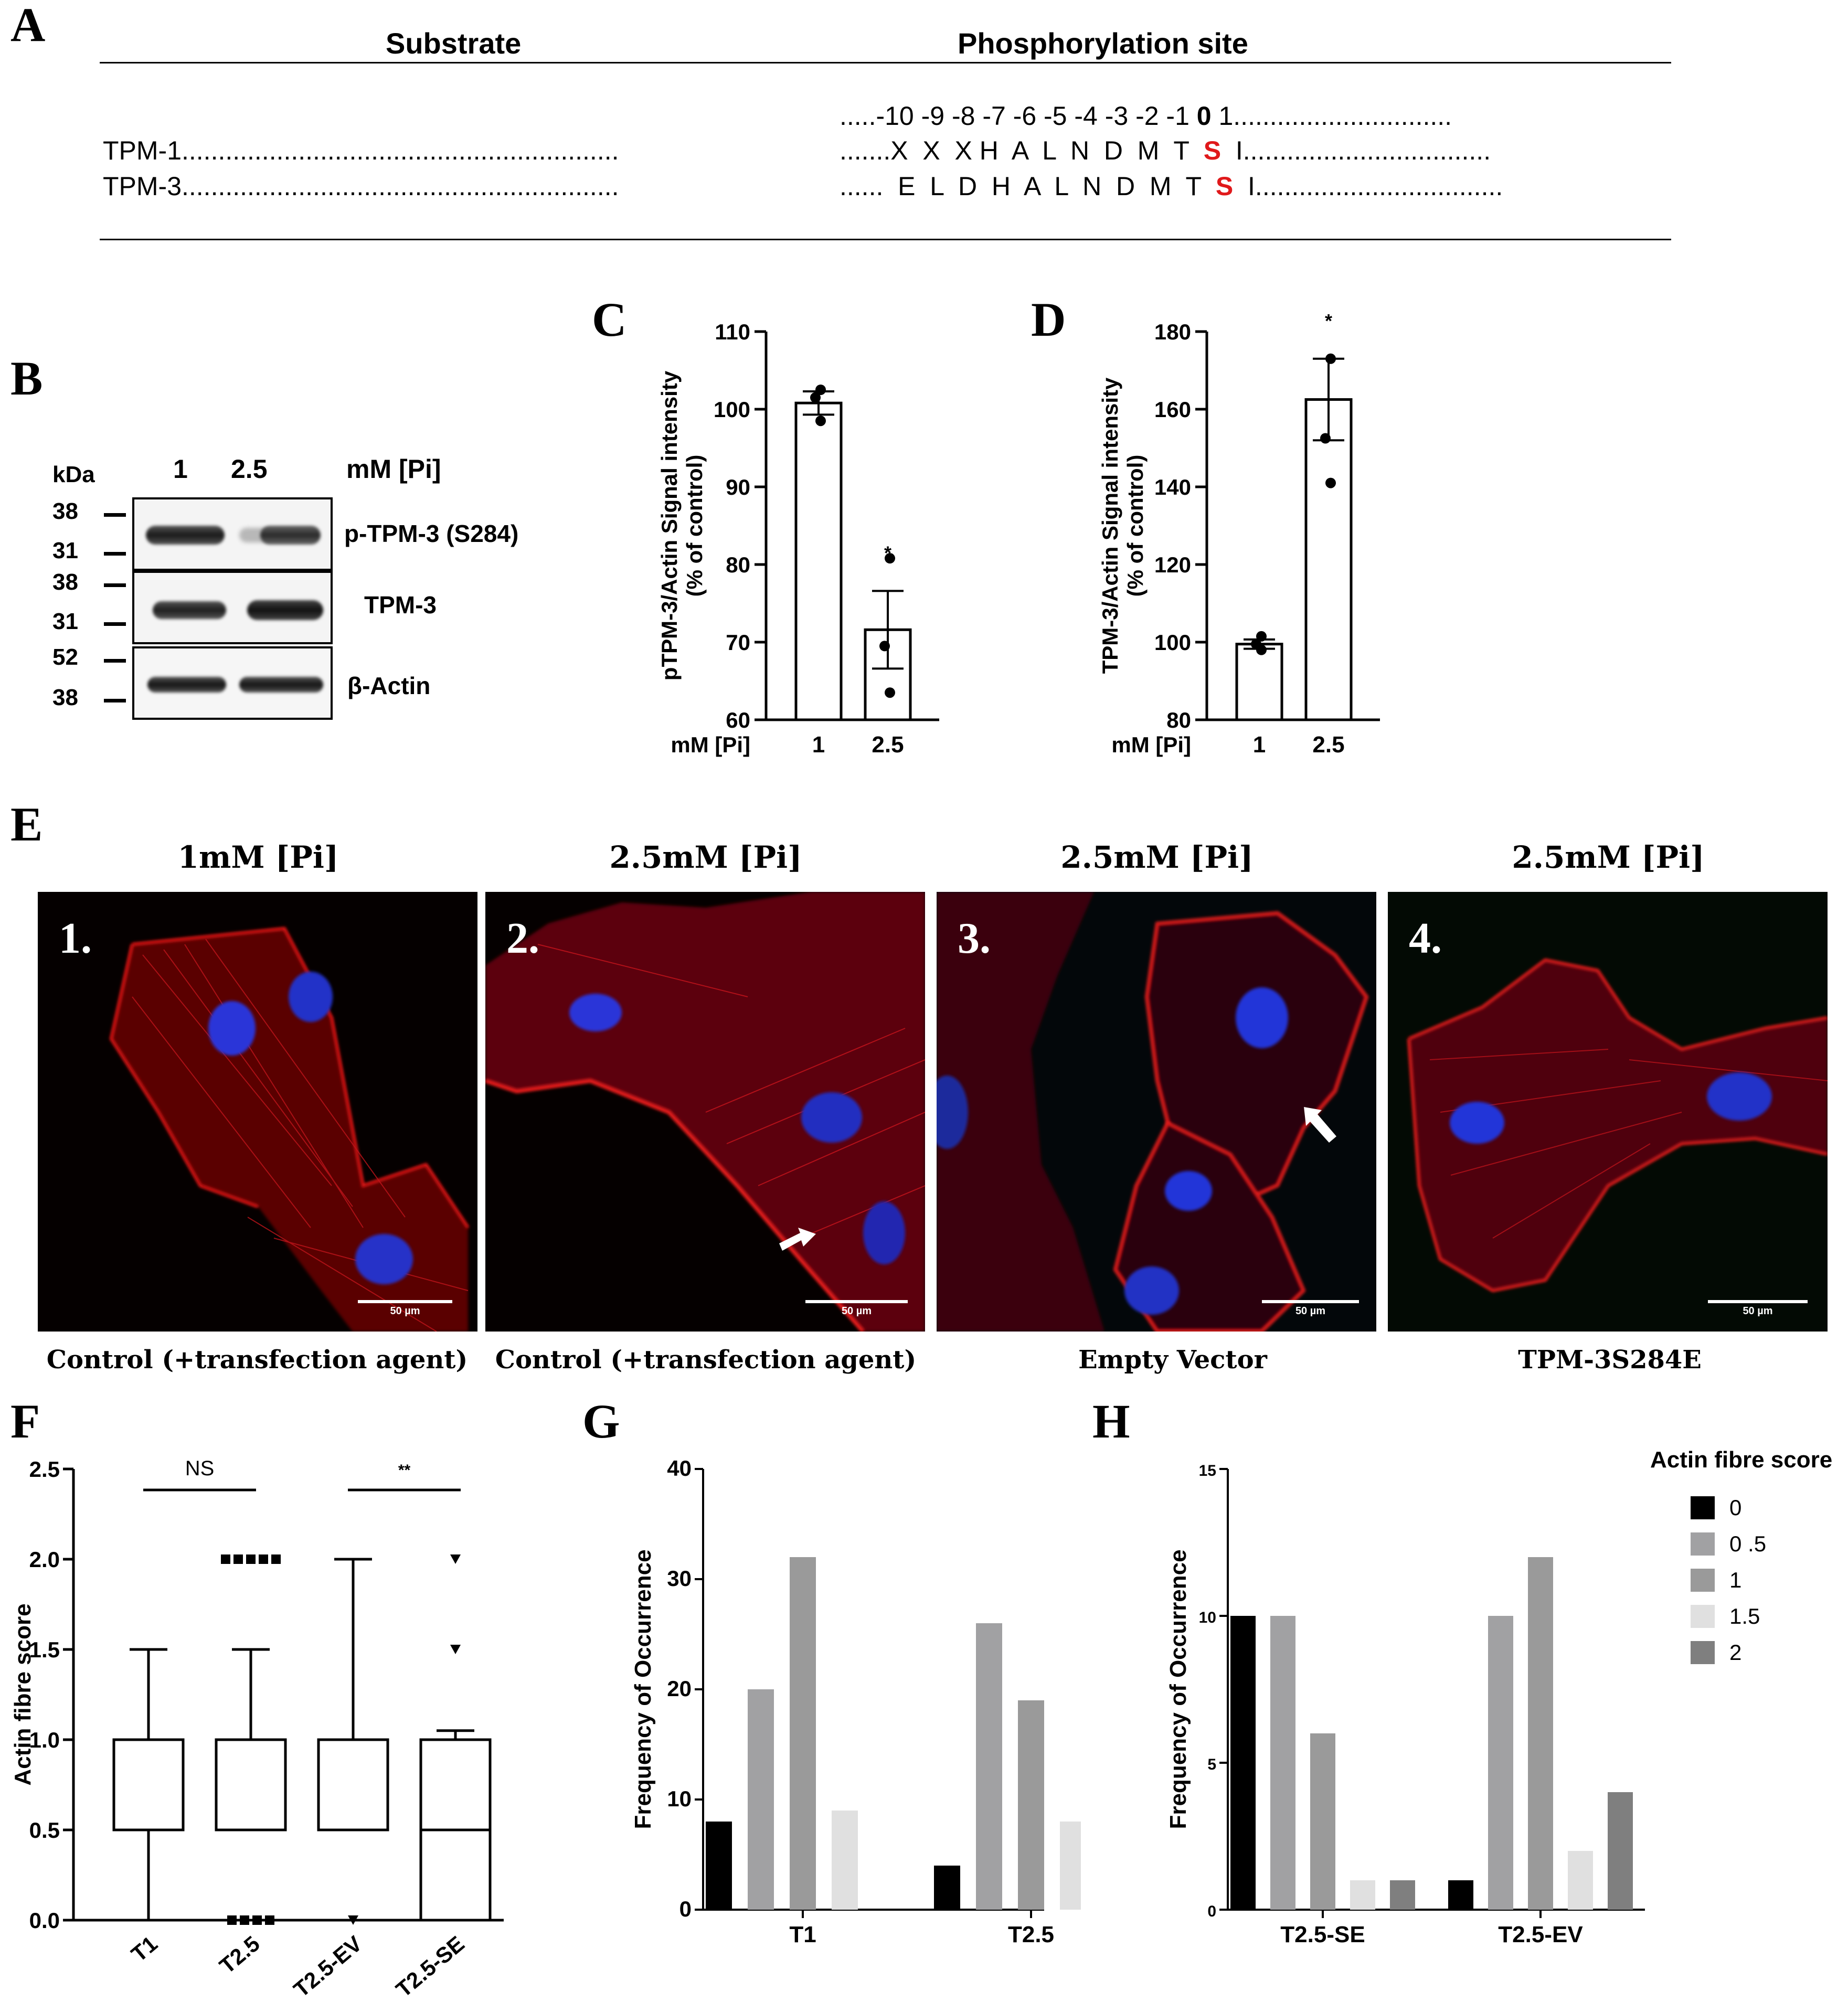 This screenshot has height=2002, width=1848. What do you see at coordinates (738, 642) in the screenshot?
I see `y-tick-label: 70` at bounding box center [738, 642].